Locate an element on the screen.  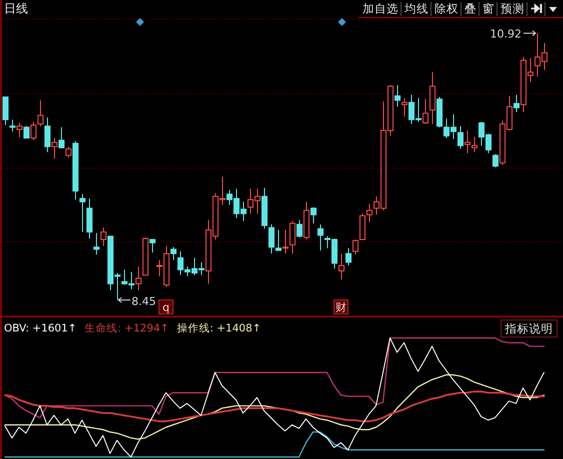
text: 10.92 is located at coordinates (506, 33).